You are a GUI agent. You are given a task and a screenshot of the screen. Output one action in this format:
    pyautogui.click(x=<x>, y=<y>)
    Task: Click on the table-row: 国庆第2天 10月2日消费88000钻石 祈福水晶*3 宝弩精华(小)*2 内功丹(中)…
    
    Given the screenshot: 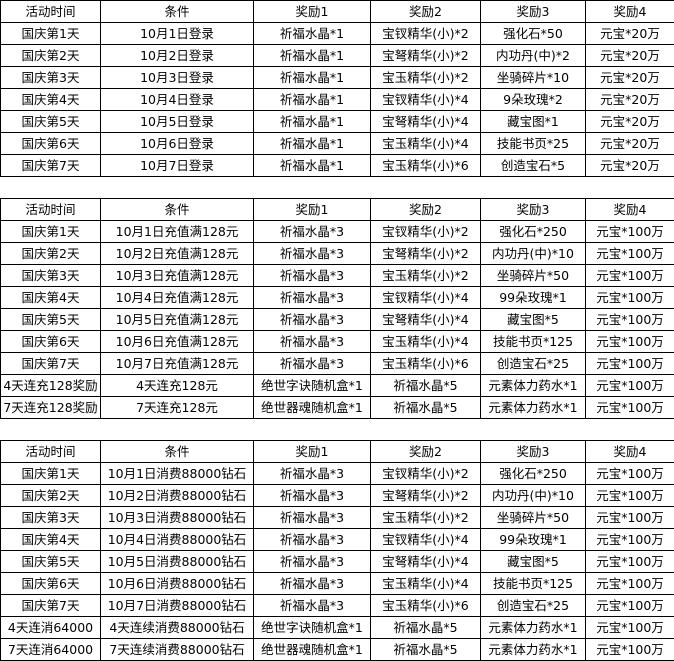 What is the action you would take?
    pyautogui.click(x=337, y=495)
    